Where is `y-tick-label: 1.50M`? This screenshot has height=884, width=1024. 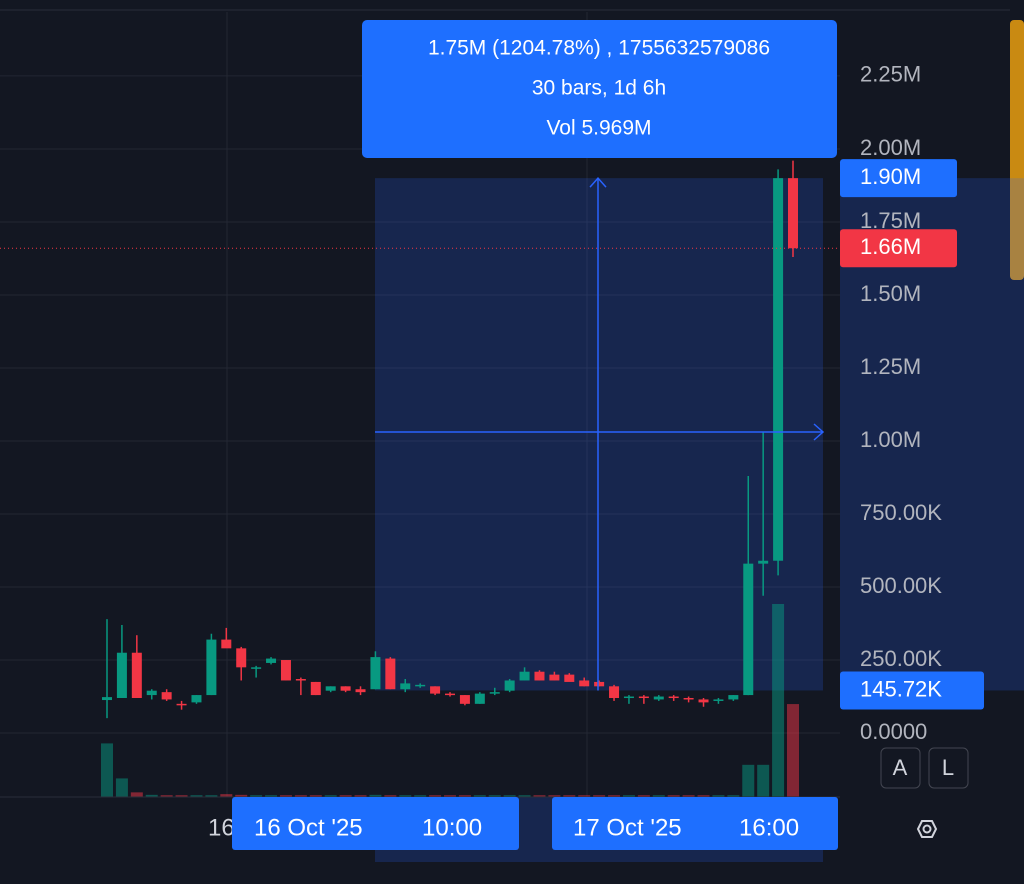 y-tick-label: 1.50M is located at coordinates (890, 293).